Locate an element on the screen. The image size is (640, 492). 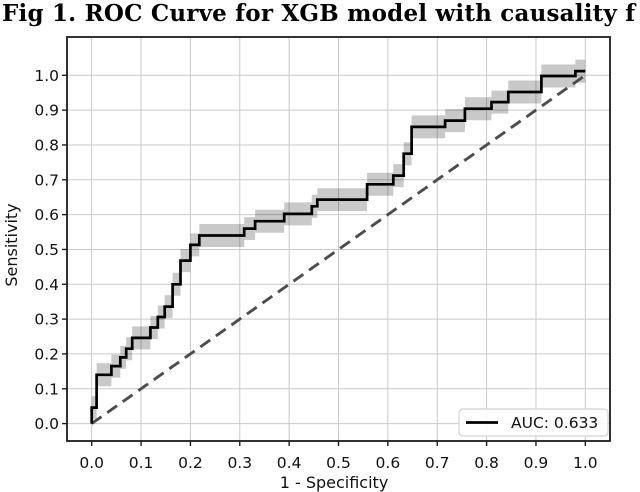
x-tick-label: 0.8 is located at coordinates (486, 463).